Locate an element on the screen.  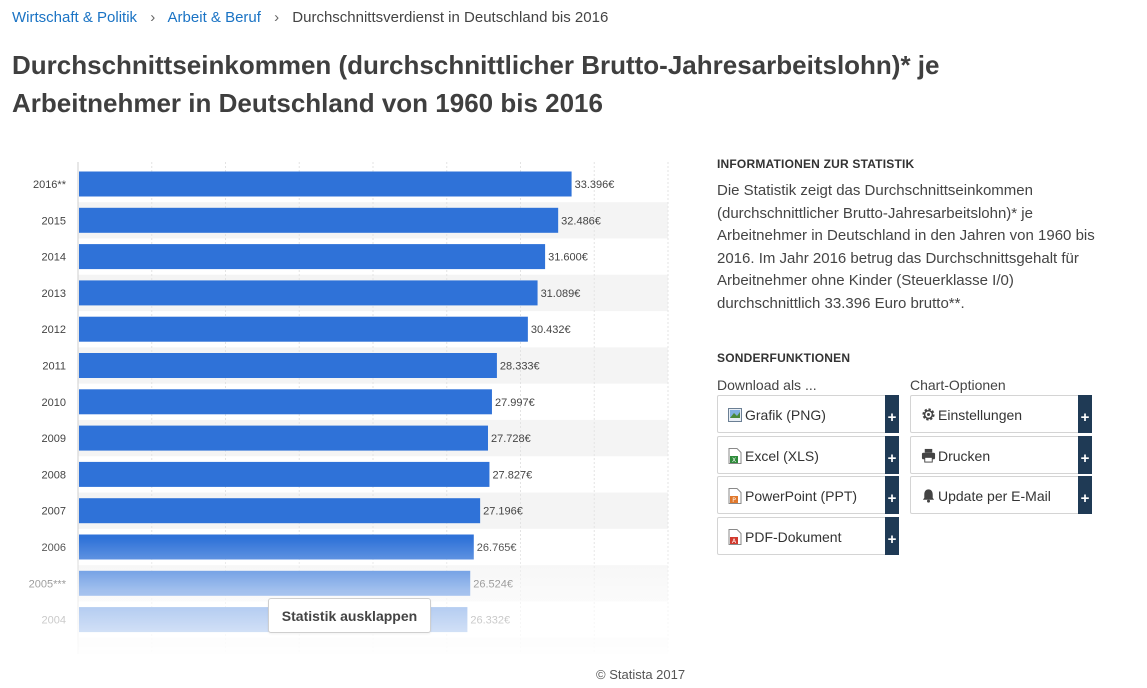
bell-icon is located at coordinates (928, 496).